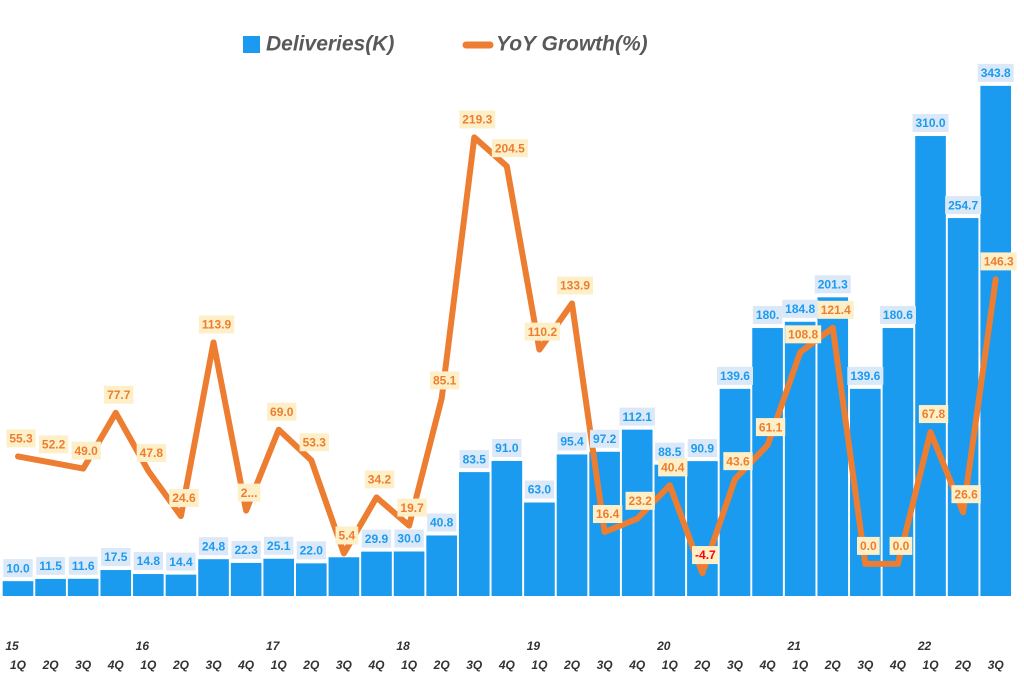  I want to click on data-label: 180., so click(767, 315).